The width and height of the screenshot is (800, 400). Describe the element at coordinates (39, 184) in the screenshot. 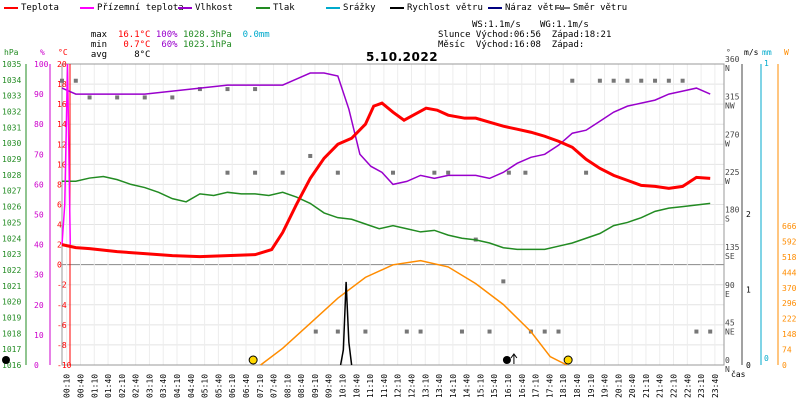

I see `percent-tick-label: 60` at that location.